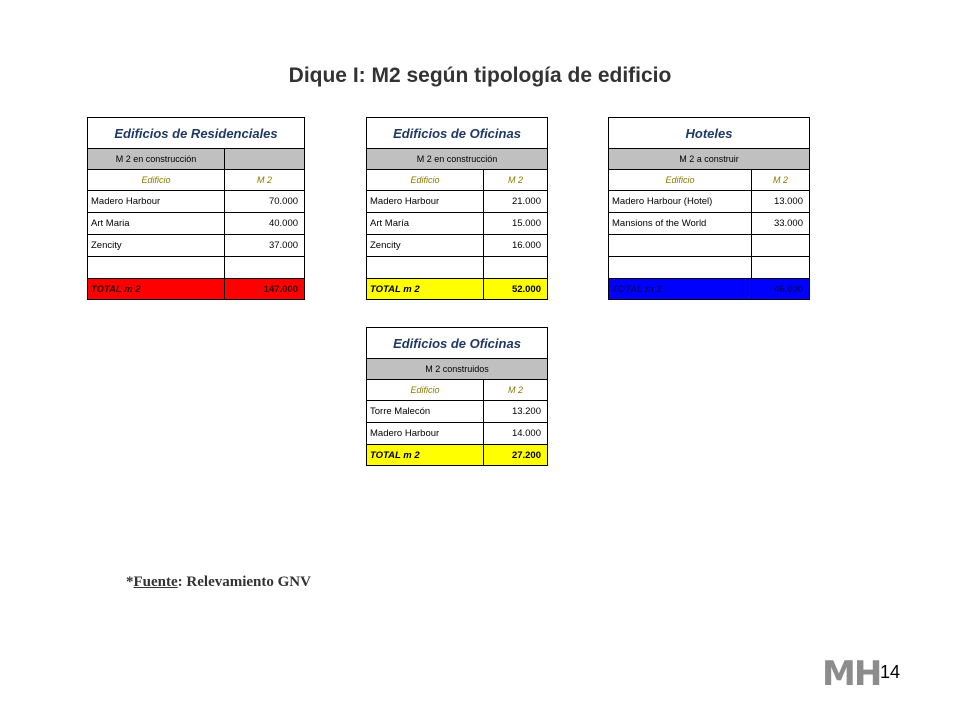 Image resolution: width=960 pixels, height=720 pixels. Describe the element at coordinates (264, 159) in the screenshot. I see `table-subheader-empty` at that location.